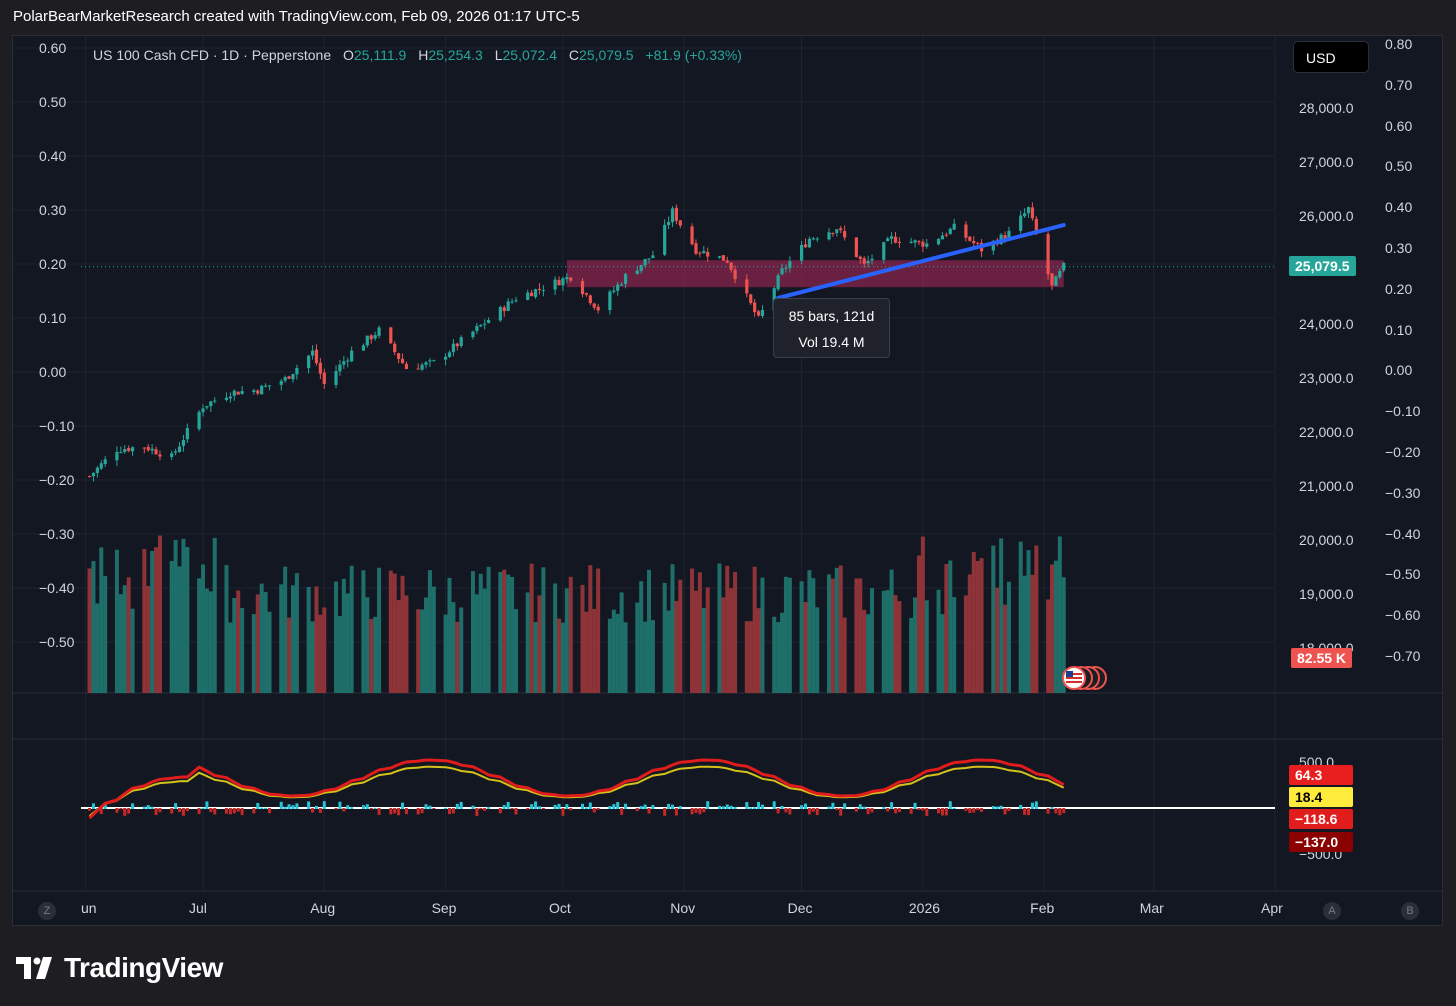 The height and width of the screenshot is (1006, 1456). What do you see at coordinates (53, 48) in the screenshot?
I see `left-axis-tick: 0.60` at bounding box center [53, 48].